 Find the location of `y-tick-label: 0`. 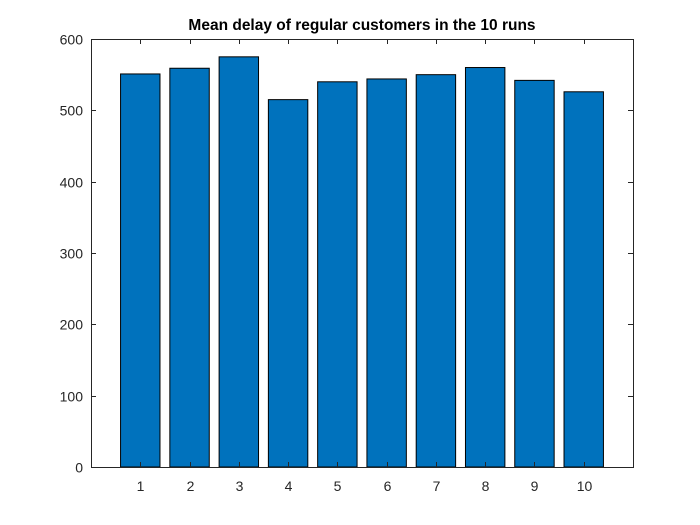

y-tick-label: 0 is located at coordinates (79, 468).